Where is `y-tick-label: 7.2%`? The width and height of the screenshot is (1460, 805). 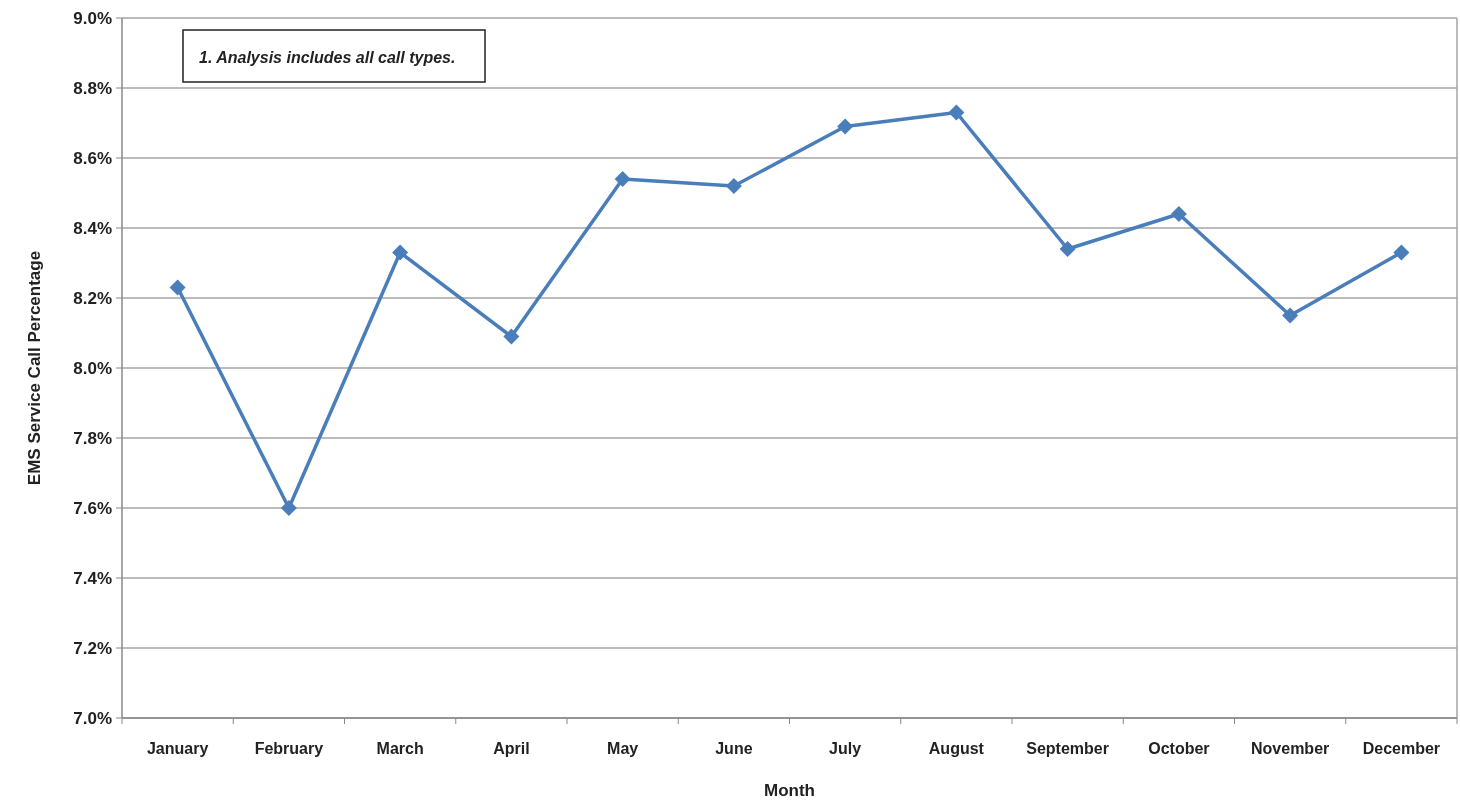 y-tick-label: 7.2% is located at coordinates (92, 648).